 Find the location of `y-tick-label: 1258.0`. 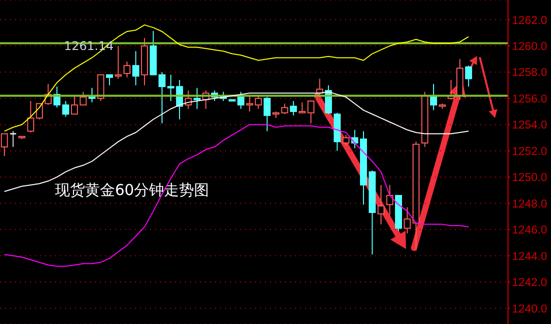

y-tick-label: 1258.0 is located at coordinates (530, 73).